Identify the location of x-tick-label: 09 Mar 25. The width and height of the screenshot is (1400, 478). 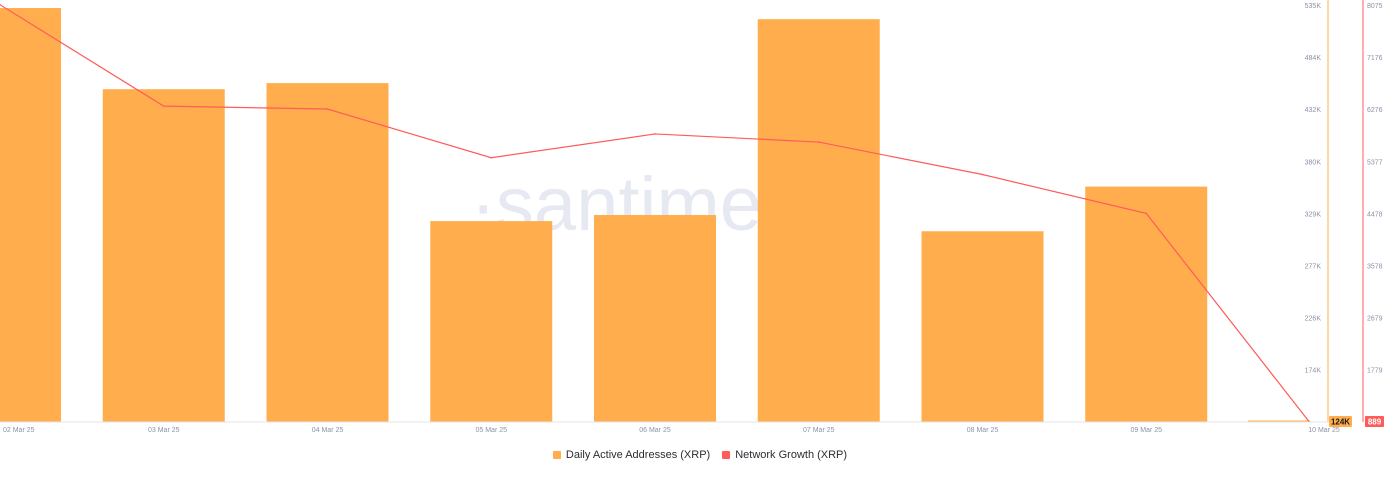
(1146, 430).